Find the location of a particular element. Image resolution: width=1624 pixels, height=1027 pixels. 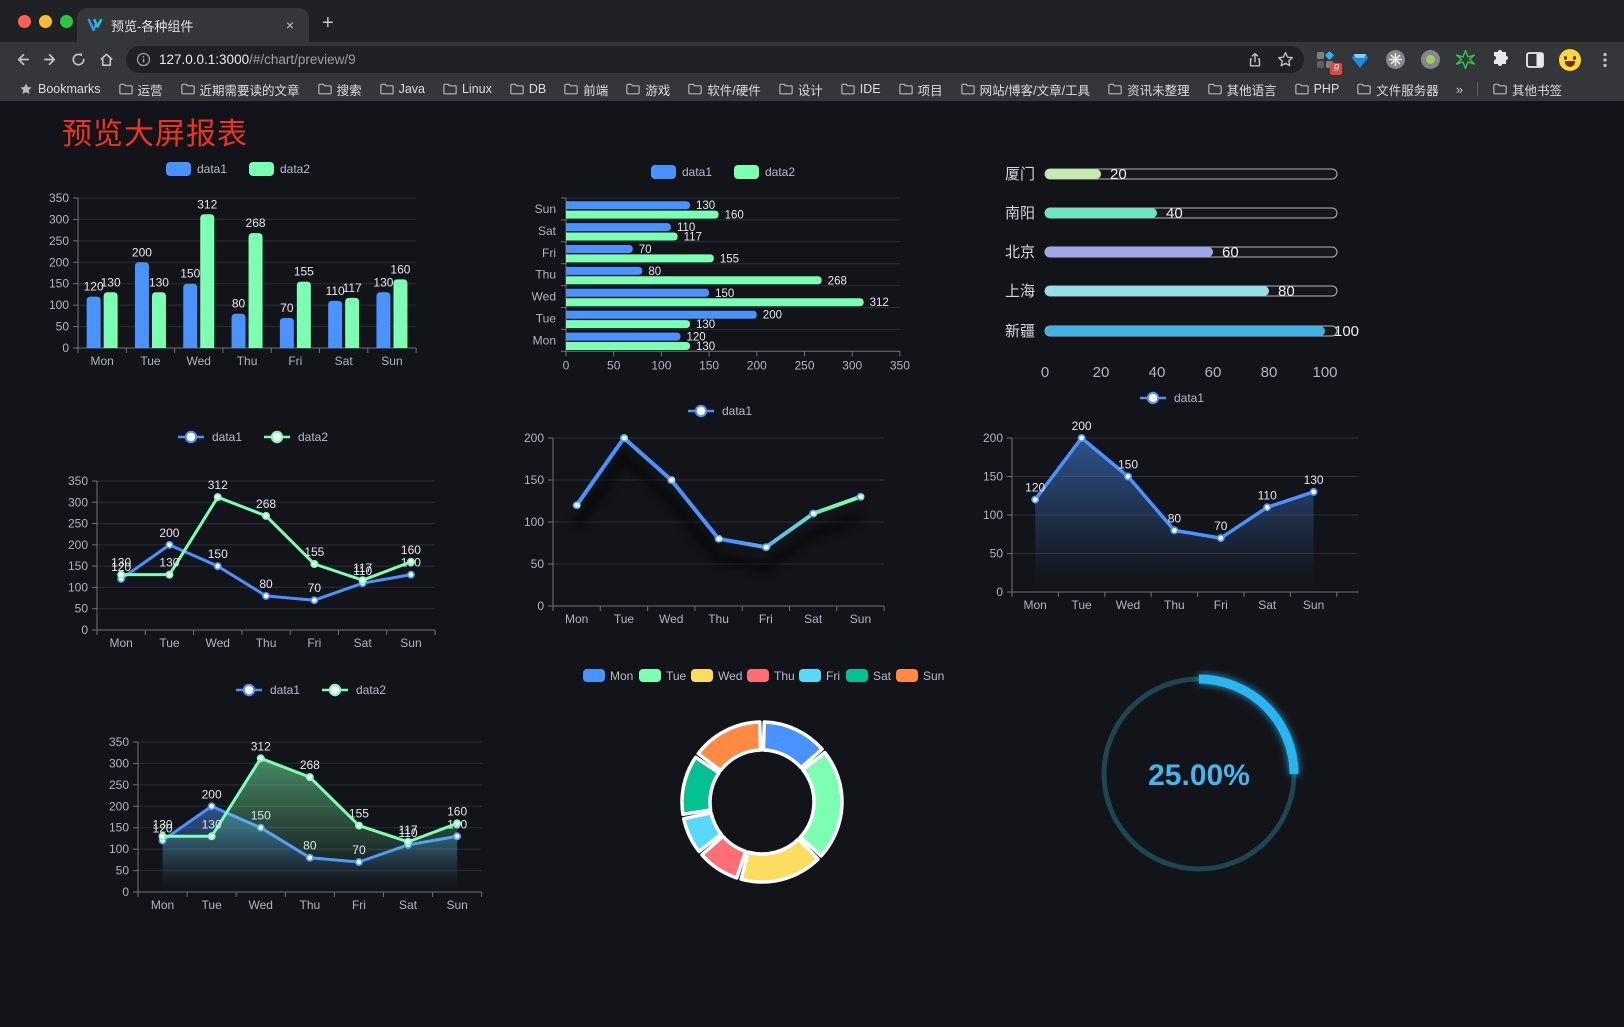

bookmark-folder-label: Linux is located at coordinates (476, 89).